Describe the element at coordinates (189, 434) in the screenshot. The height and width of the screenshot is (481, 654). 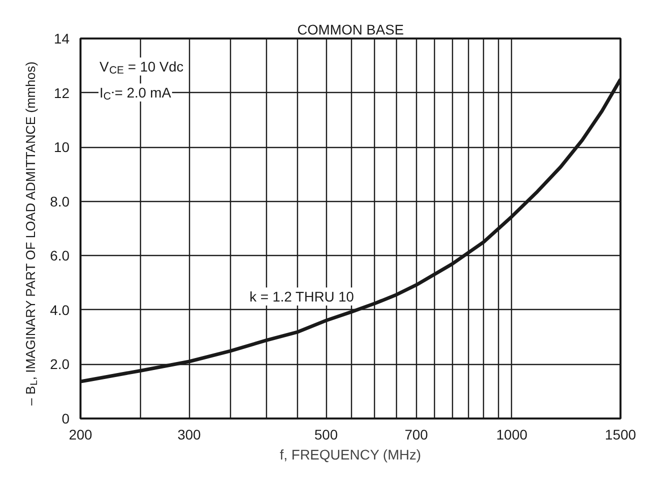
I see `x-tick-label: 300` at that location.